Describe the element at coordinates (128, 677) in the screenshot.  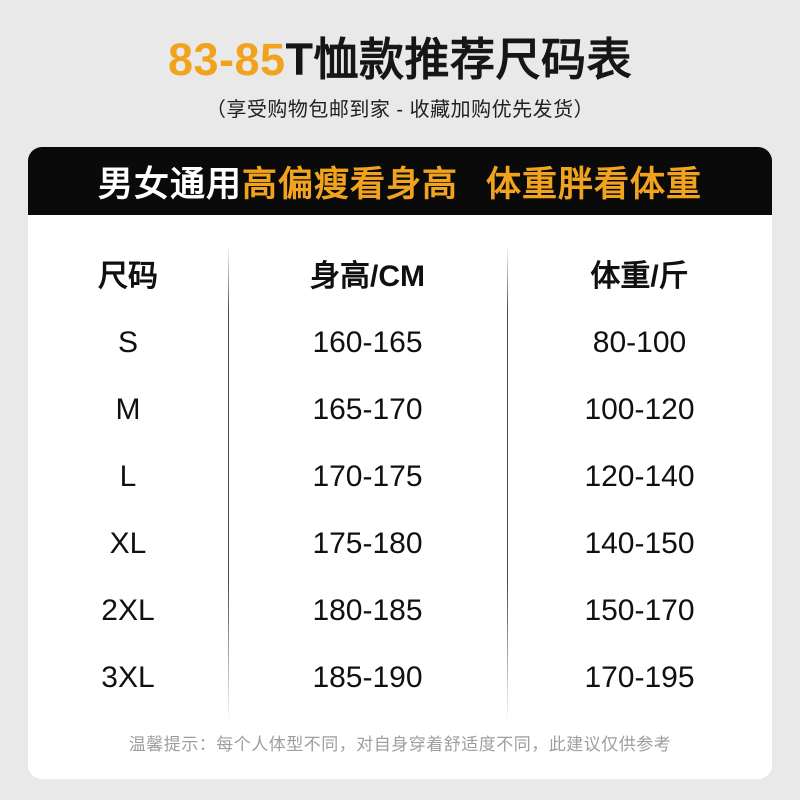
I see `size-cell: 3XL` at that location.